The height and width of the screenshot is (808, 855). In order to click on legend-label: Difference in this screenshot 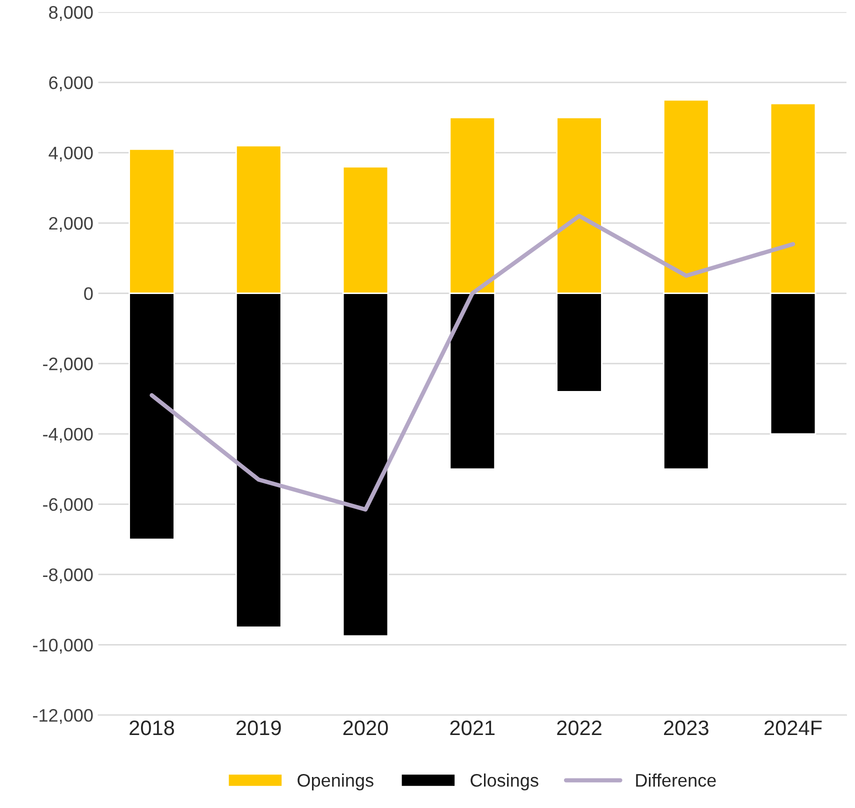, I will do `click(676, 780)`.